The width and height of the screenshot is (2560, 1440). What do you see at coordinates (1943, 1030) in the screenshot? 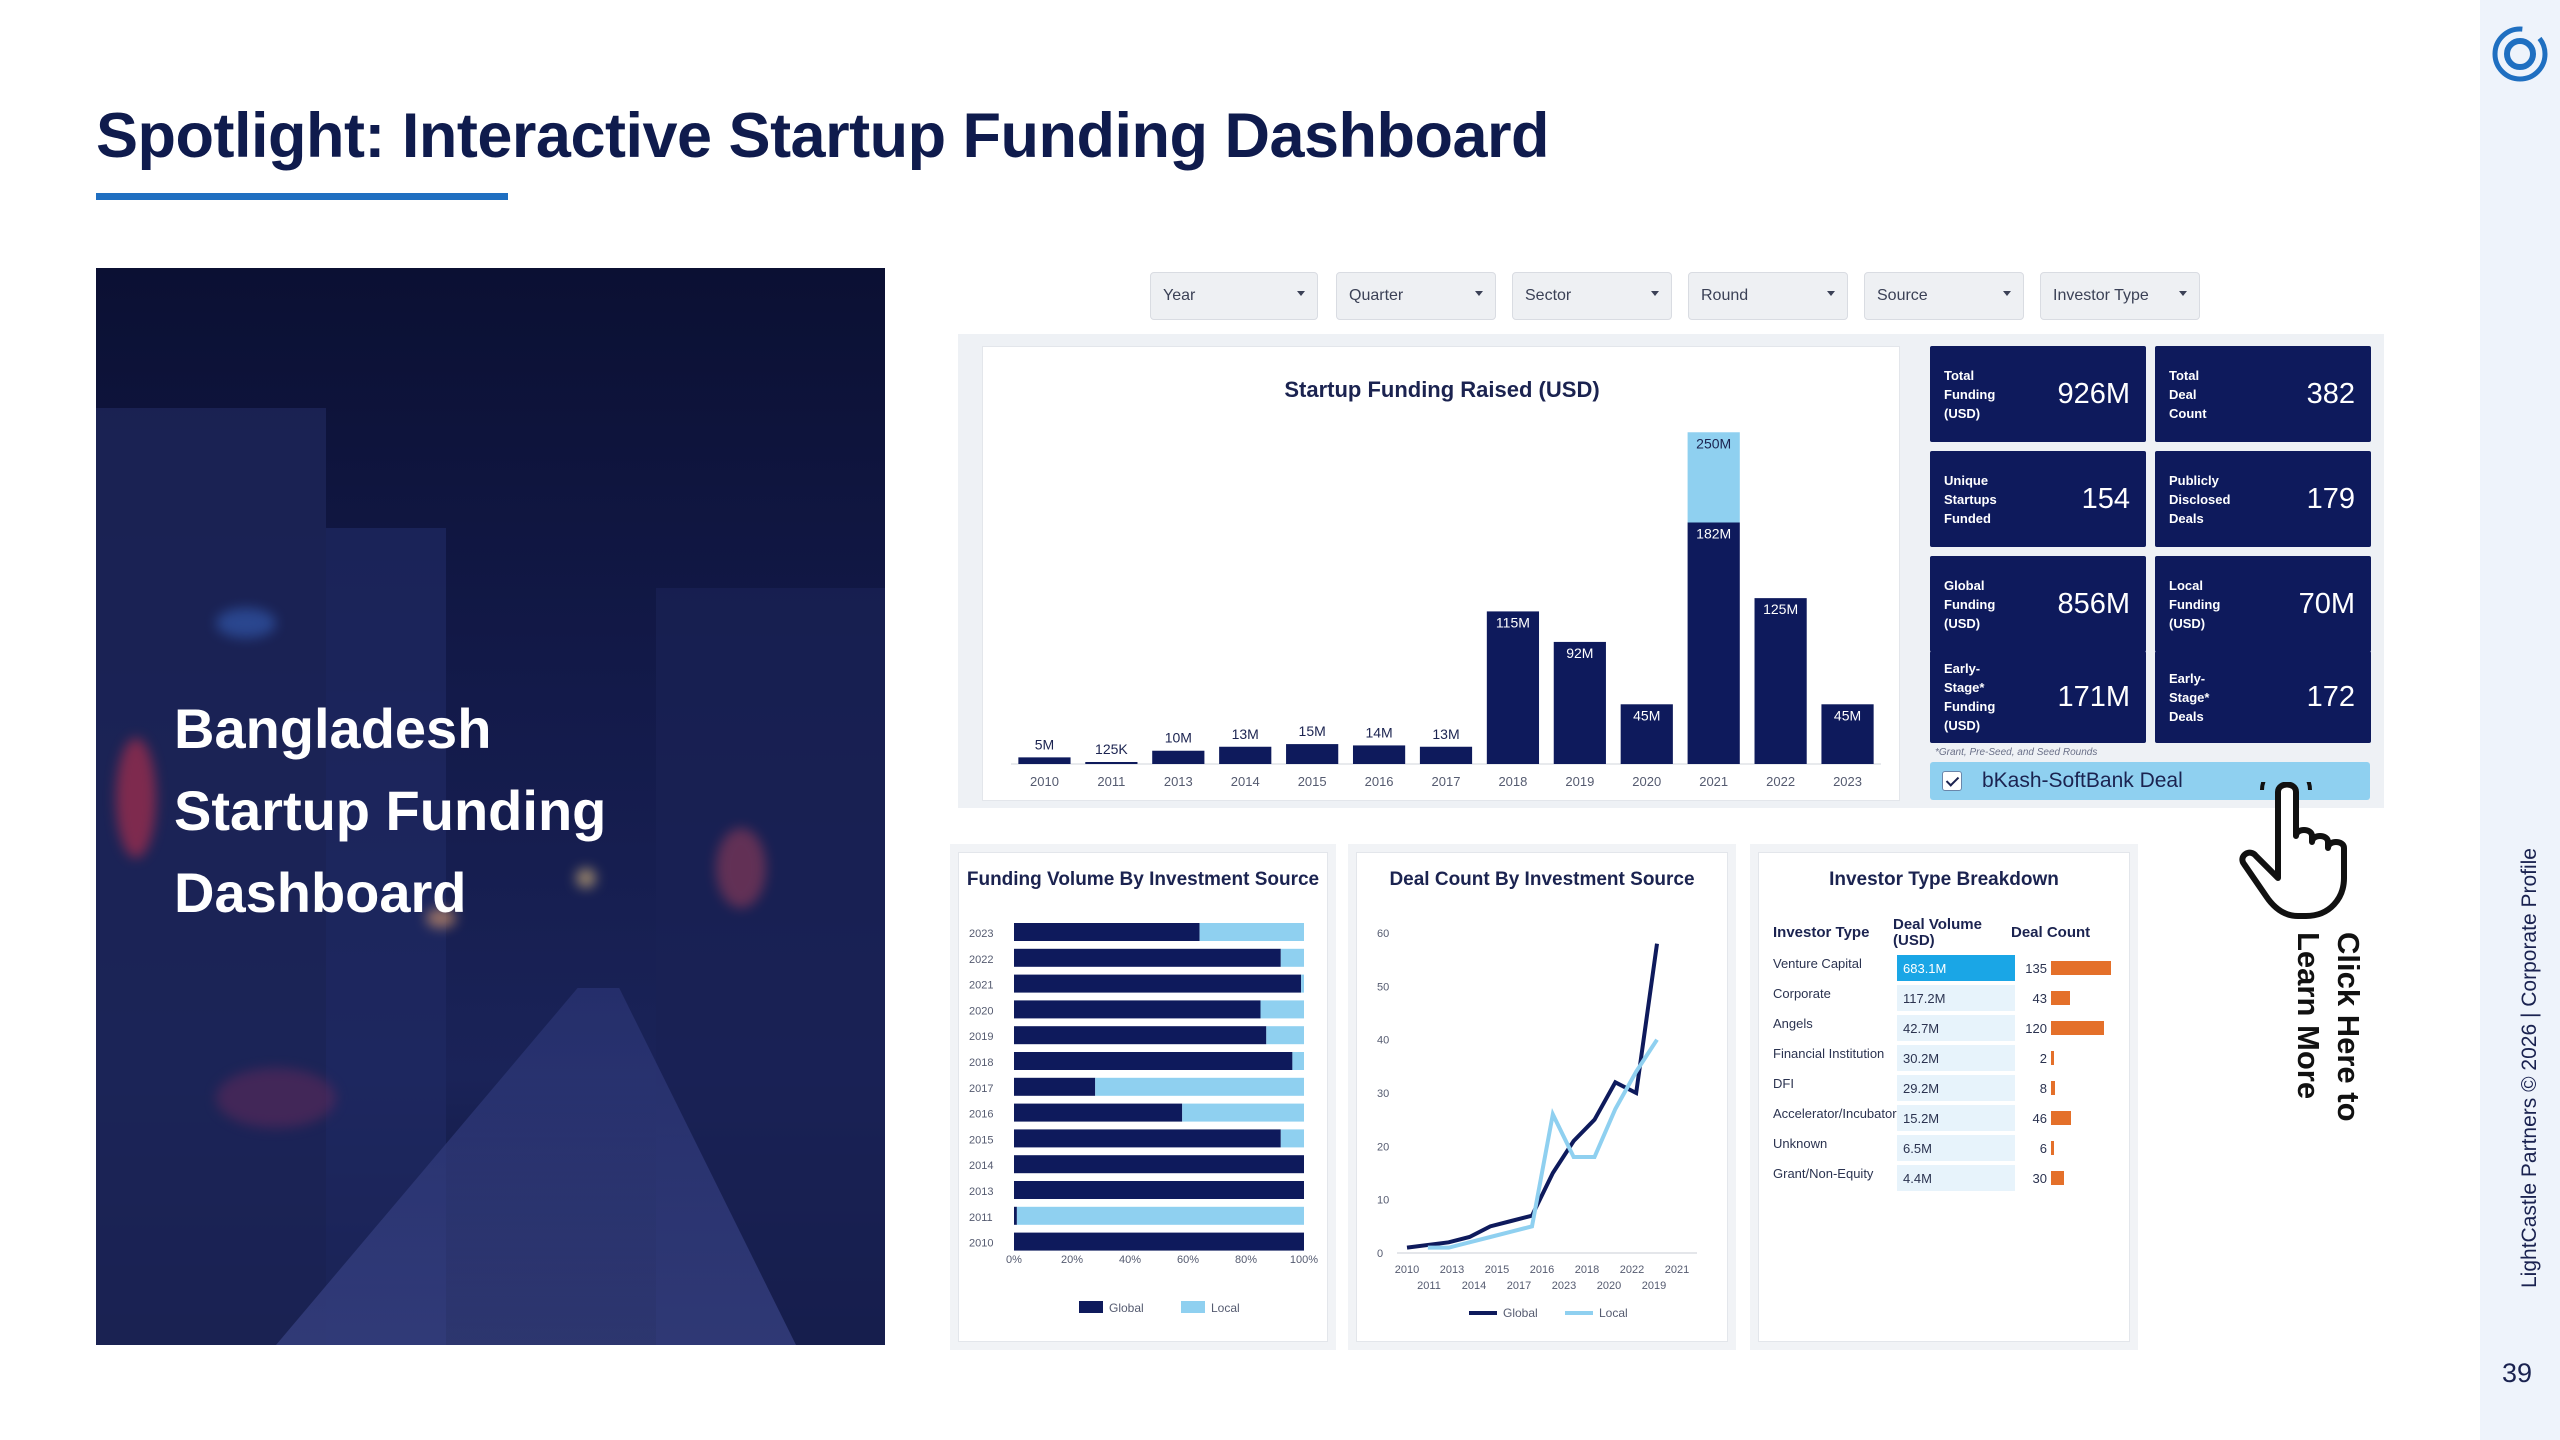
I see `table-row: Angels 42.7M 120` at bounding box center [1943, 1030].